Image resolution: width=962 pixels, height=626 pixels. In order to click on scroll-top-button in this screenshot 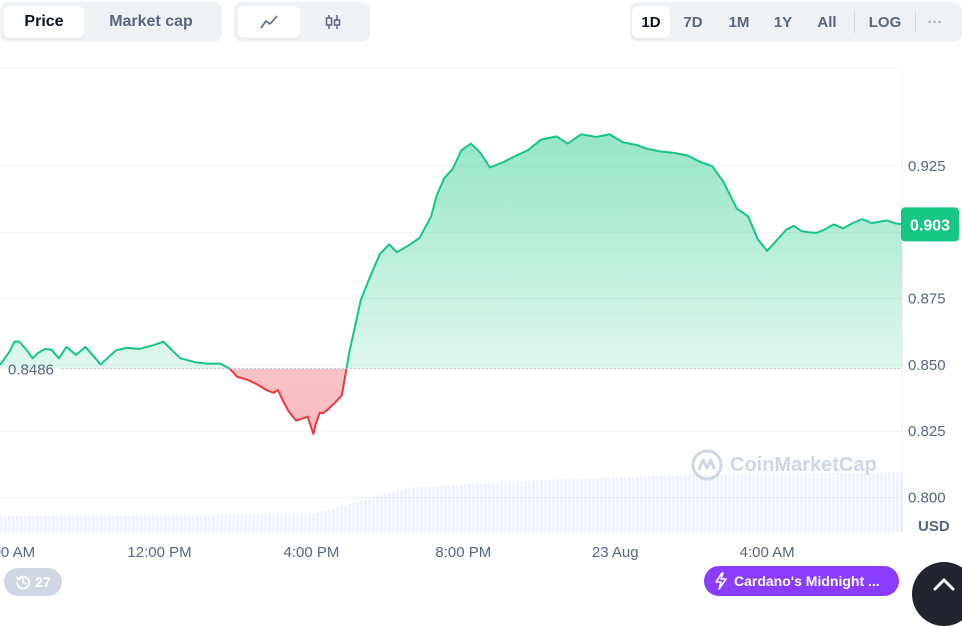, I will do `click(937, 594)`.